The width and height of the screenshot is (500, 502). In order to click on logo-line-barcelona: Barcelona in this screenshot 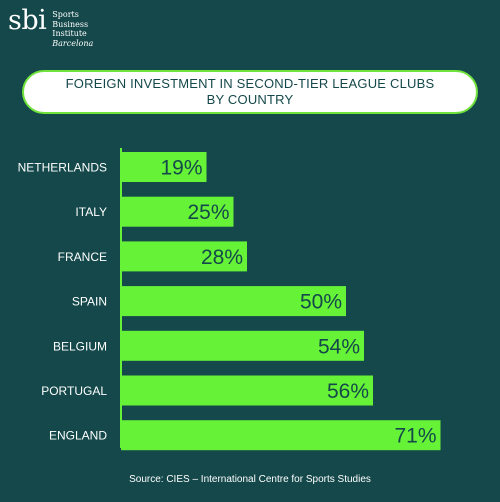, I will do `click(73, 43)`.